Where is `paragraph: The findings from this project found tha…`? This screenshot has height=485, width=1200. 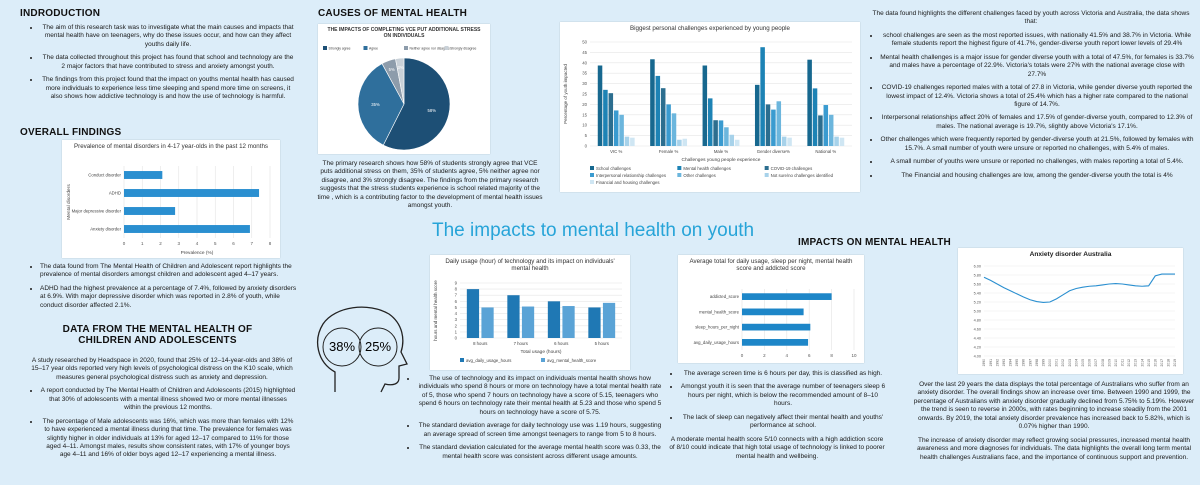 paragraph: The findings from this project found tha… is located at coordinates (168, 88).